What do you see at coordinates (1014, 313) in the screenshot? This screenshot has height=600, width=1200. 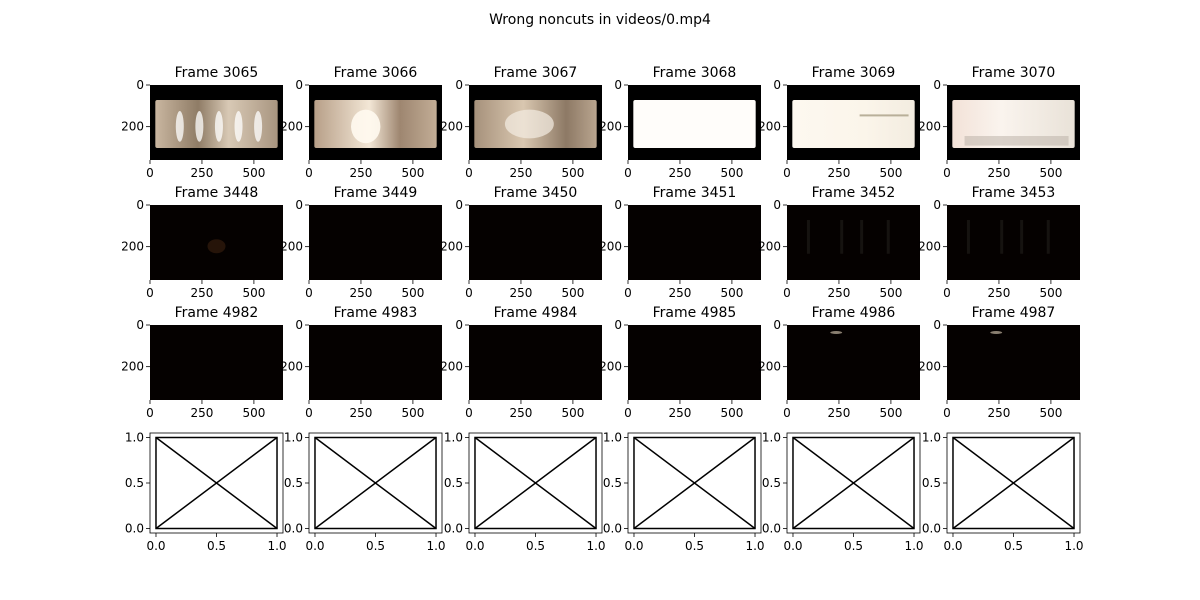 I see `subplot-title: Frame 4987` at bounding box center [1014, 313].